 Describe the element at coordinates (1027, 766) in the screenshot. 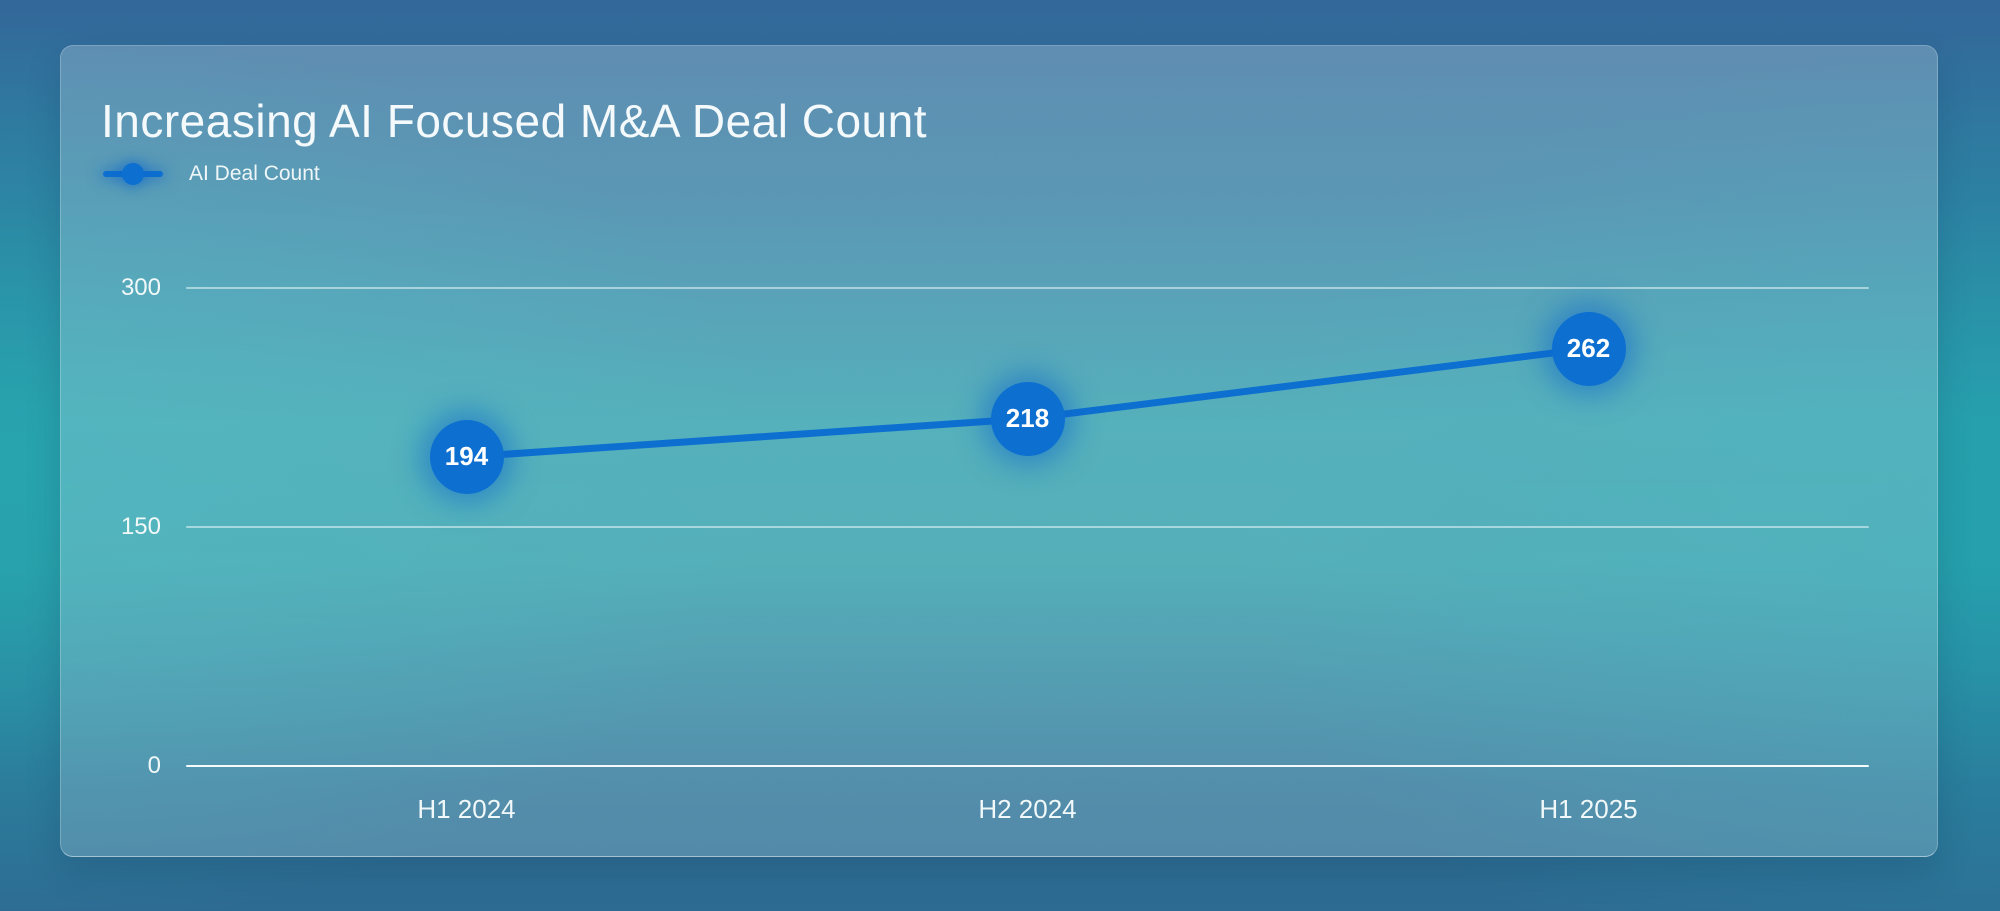

I see `x-axis-baseline` at that location.